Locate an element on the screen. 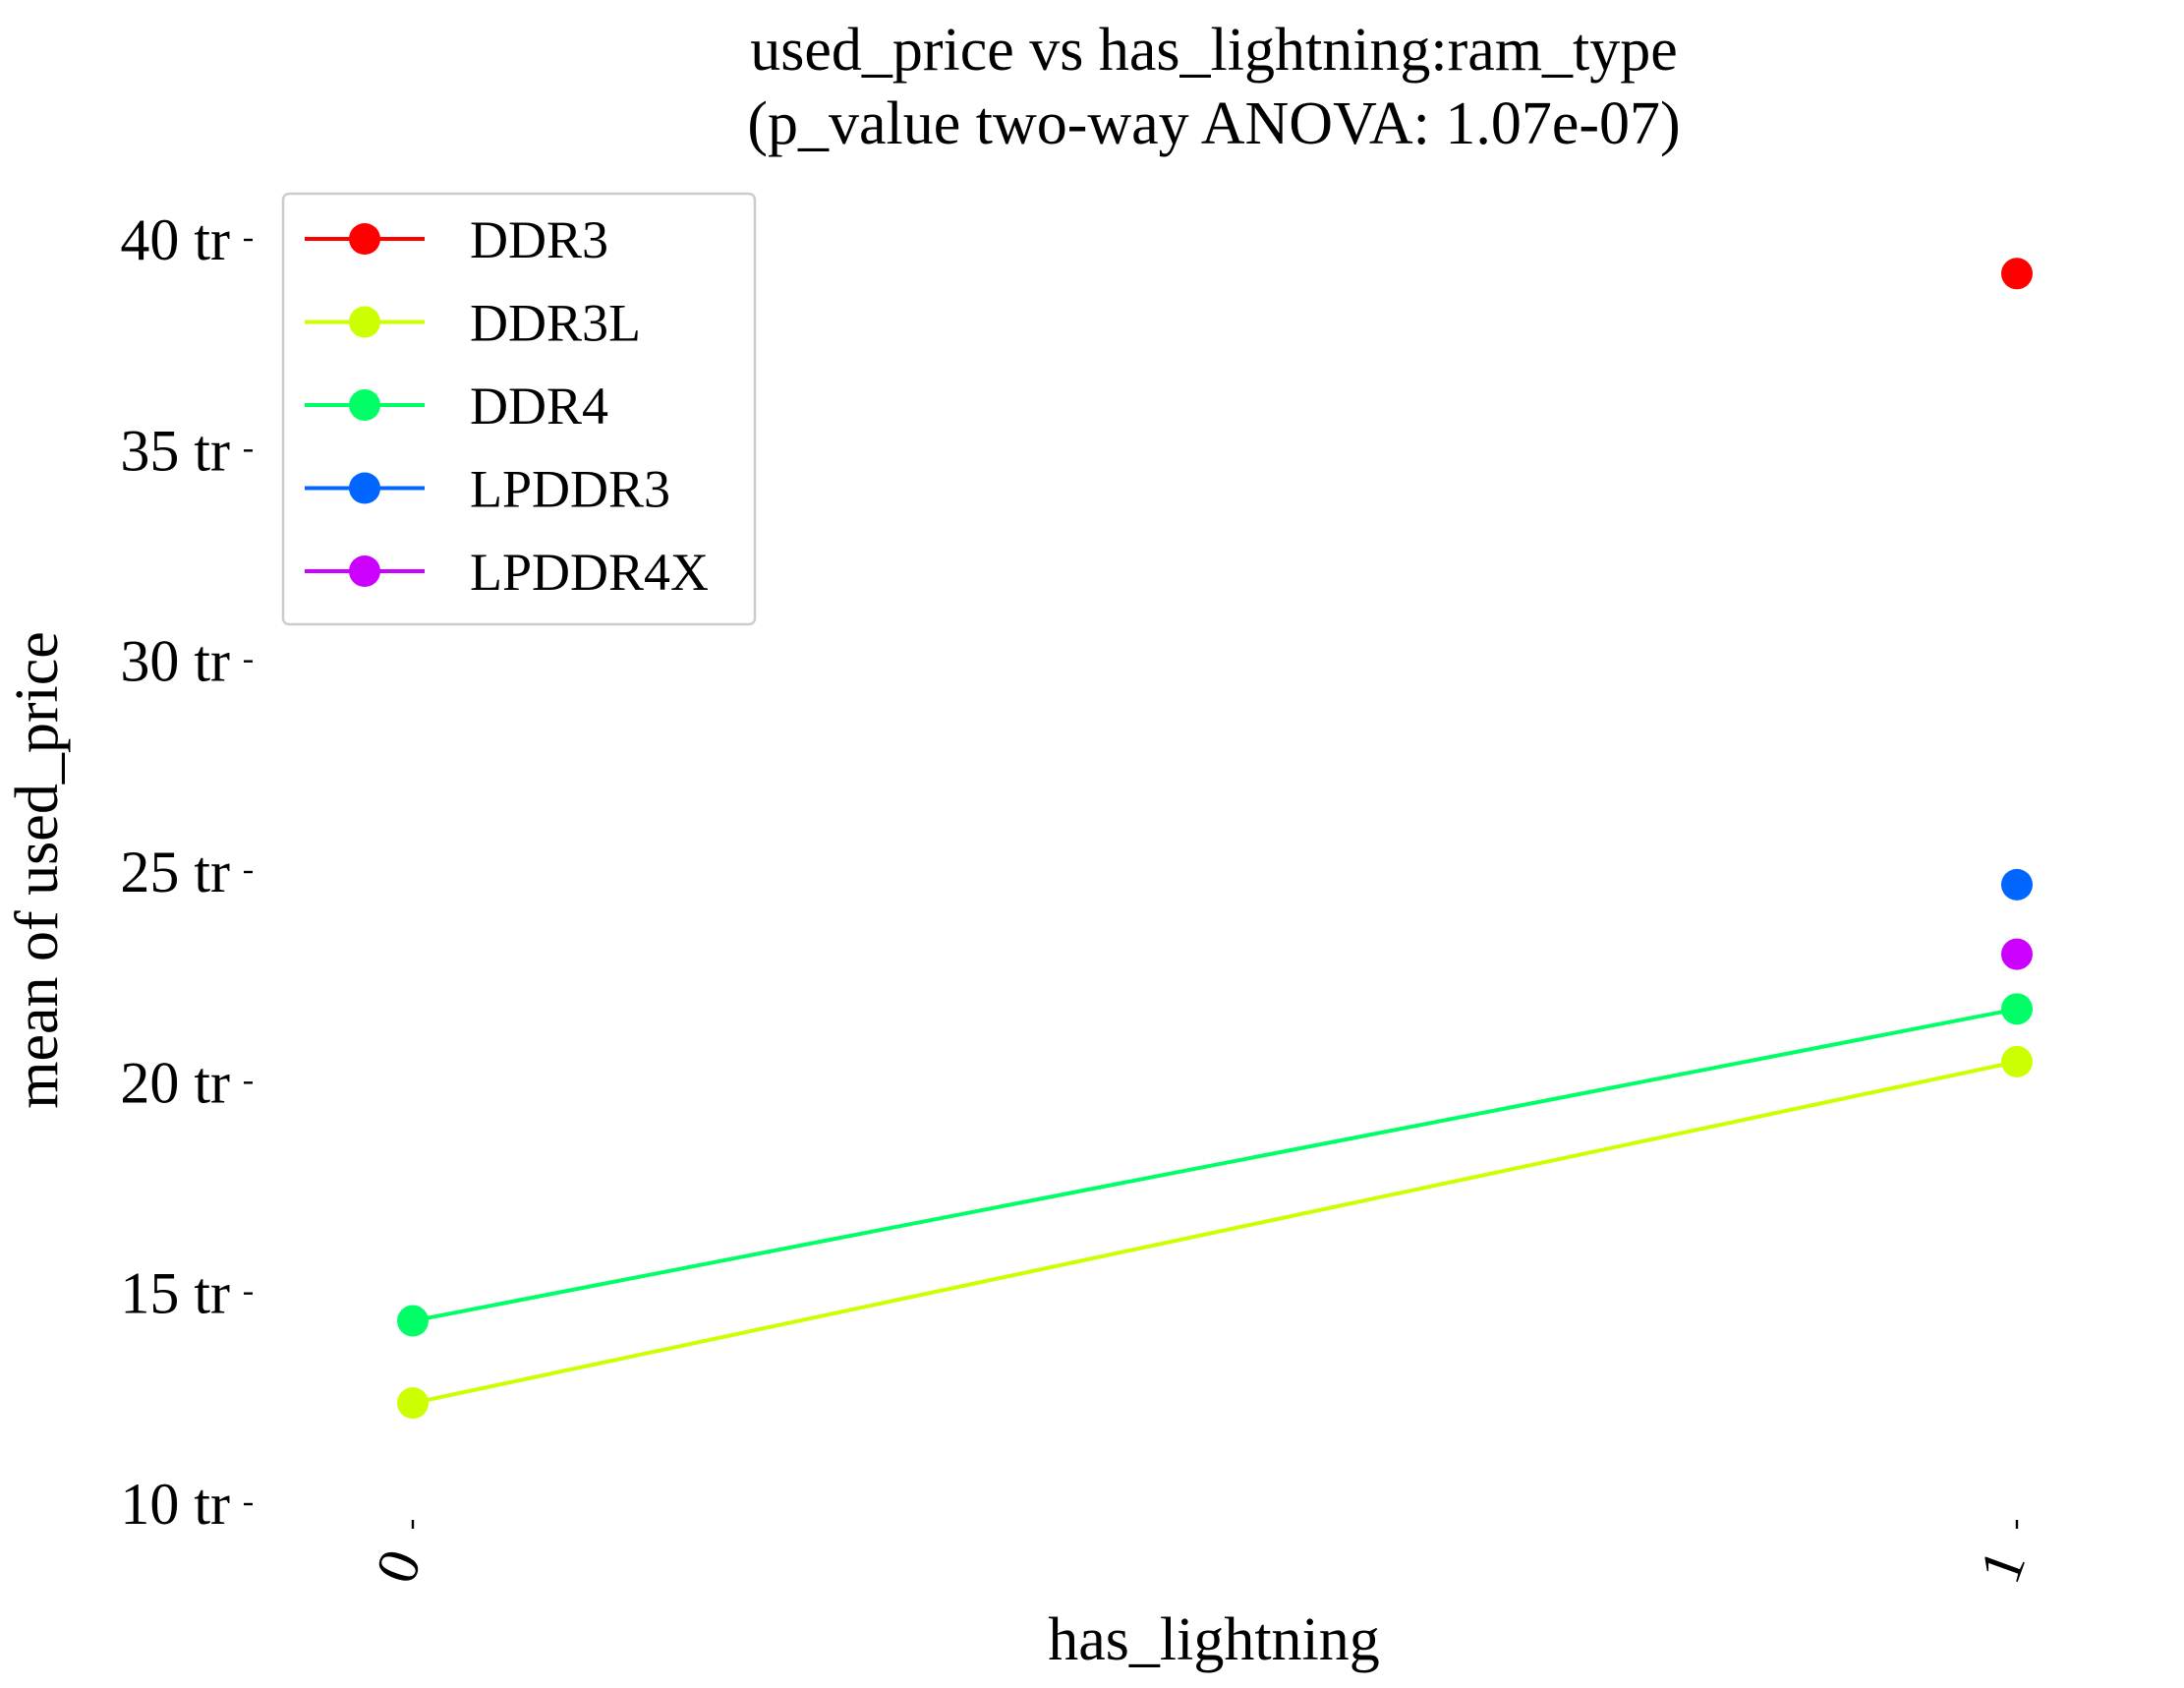 This screenshot has height=1688, width=2184. legend-marker-ddr3 is located at coordinates (364, 239).